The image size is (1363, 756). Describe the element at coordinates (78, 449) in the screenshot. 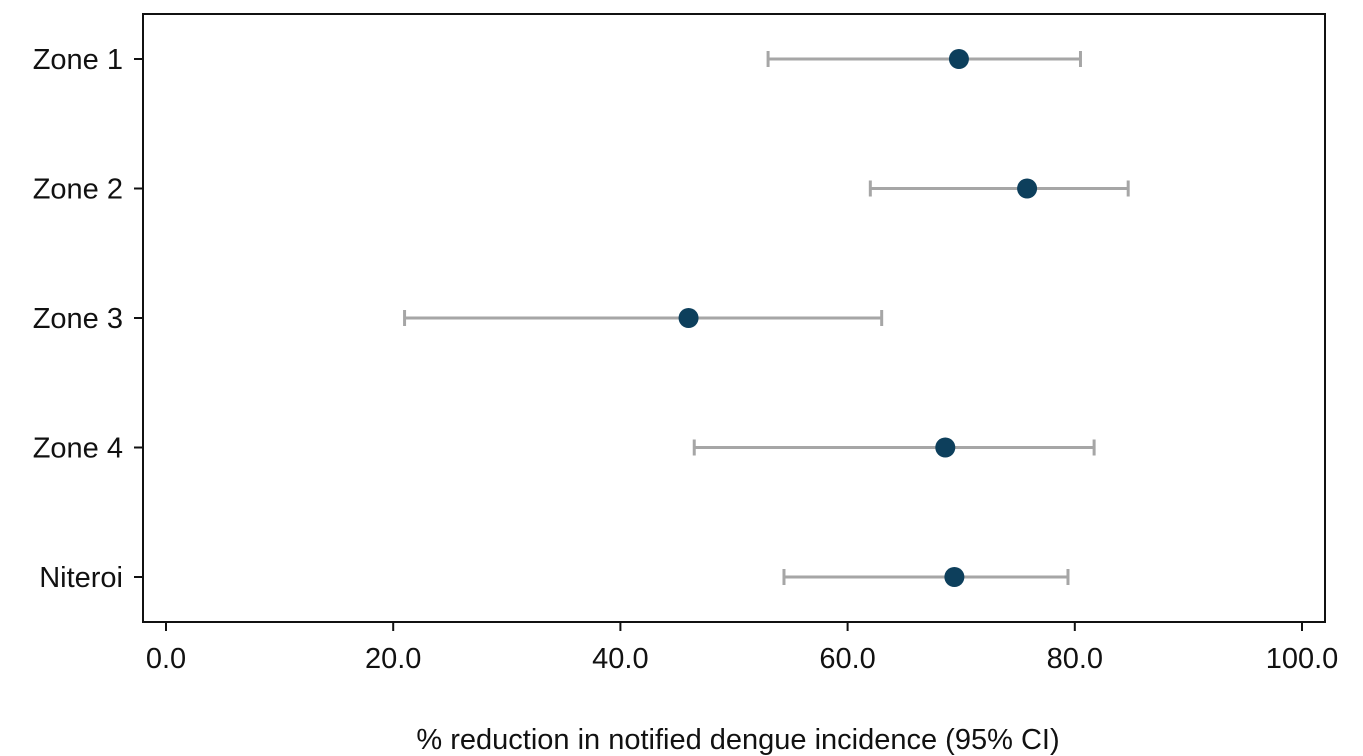

I see `y-tick-label: Zone 4` at that location.